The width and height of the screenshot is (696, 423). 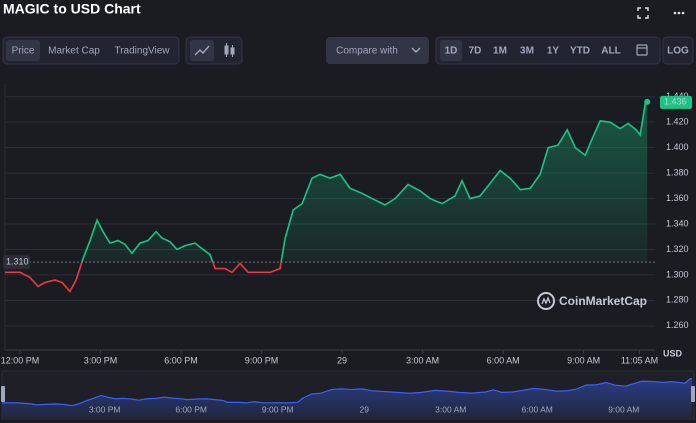 I want to click on tab-button: Market Cap, so click(x=74, y=51).